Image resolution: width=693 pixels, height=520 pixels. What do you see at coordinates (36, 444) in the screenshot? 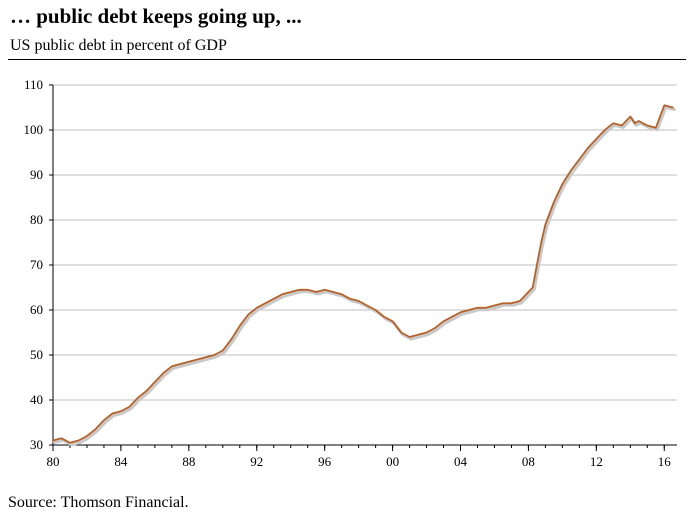
I see `y-tick-label: 30` at bounding box center [36, 444].